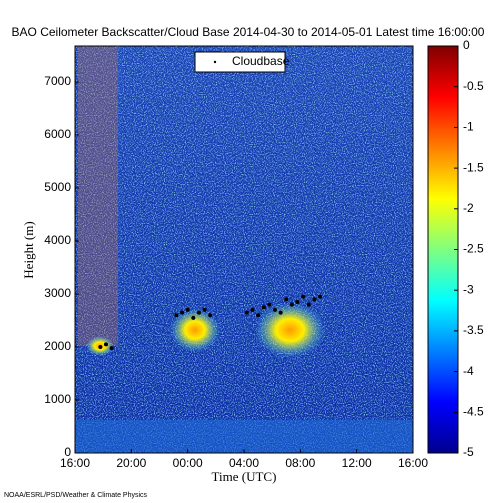 Image resolution: width=500 pixels, height=503 pixels. Describe the element at coordinates (300, 463) in the screenshot. I see `x-tick-label: 08:00` at that location.